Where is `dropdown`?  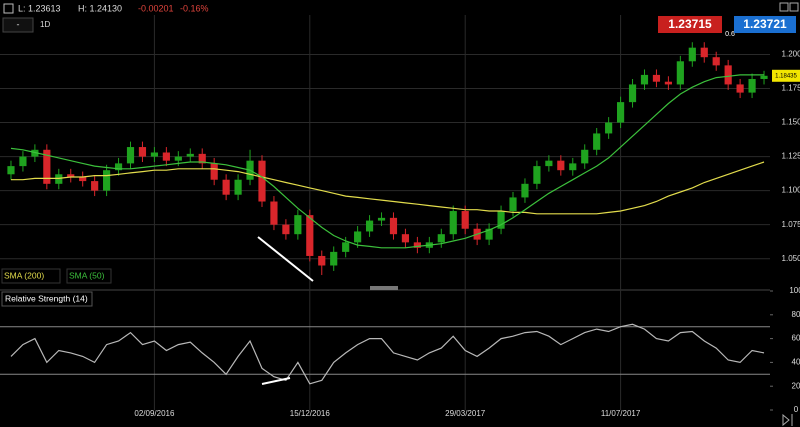 dropdown is located at coordinates (18, 25).